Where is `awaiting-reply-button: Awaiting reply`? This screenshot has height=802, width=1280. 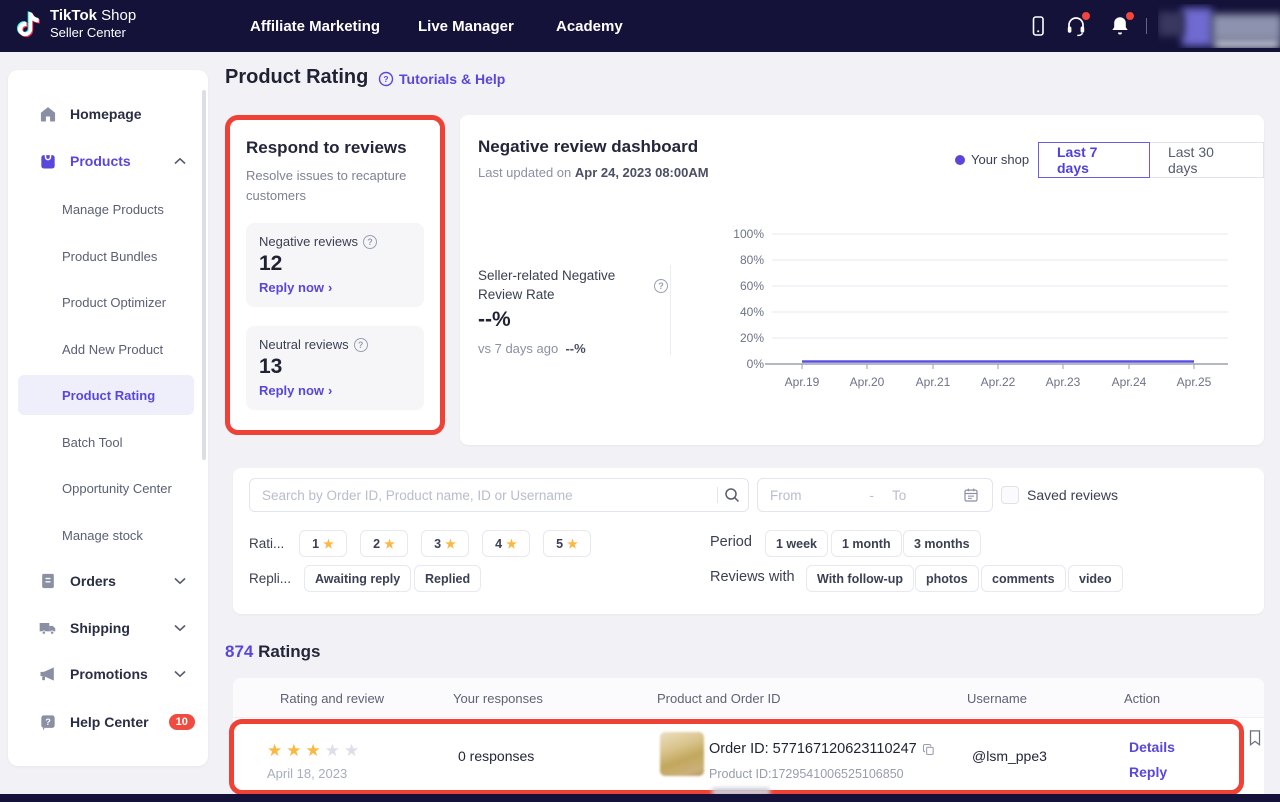 awaiting-reply-button: Awaiting reply is located at coordinates (358, 578).